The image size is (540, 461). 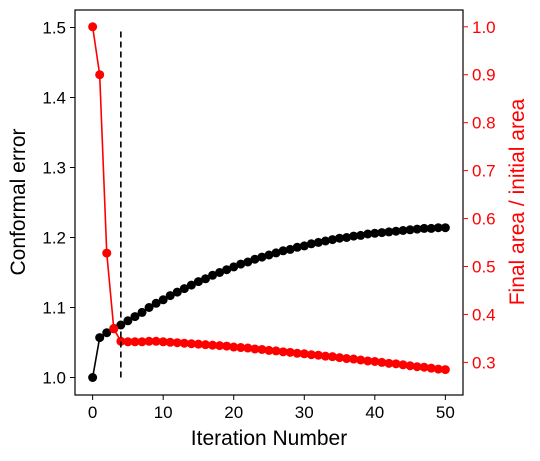 I want to click on y-right-tick-label: 0.6, so click(x=484, y=219).